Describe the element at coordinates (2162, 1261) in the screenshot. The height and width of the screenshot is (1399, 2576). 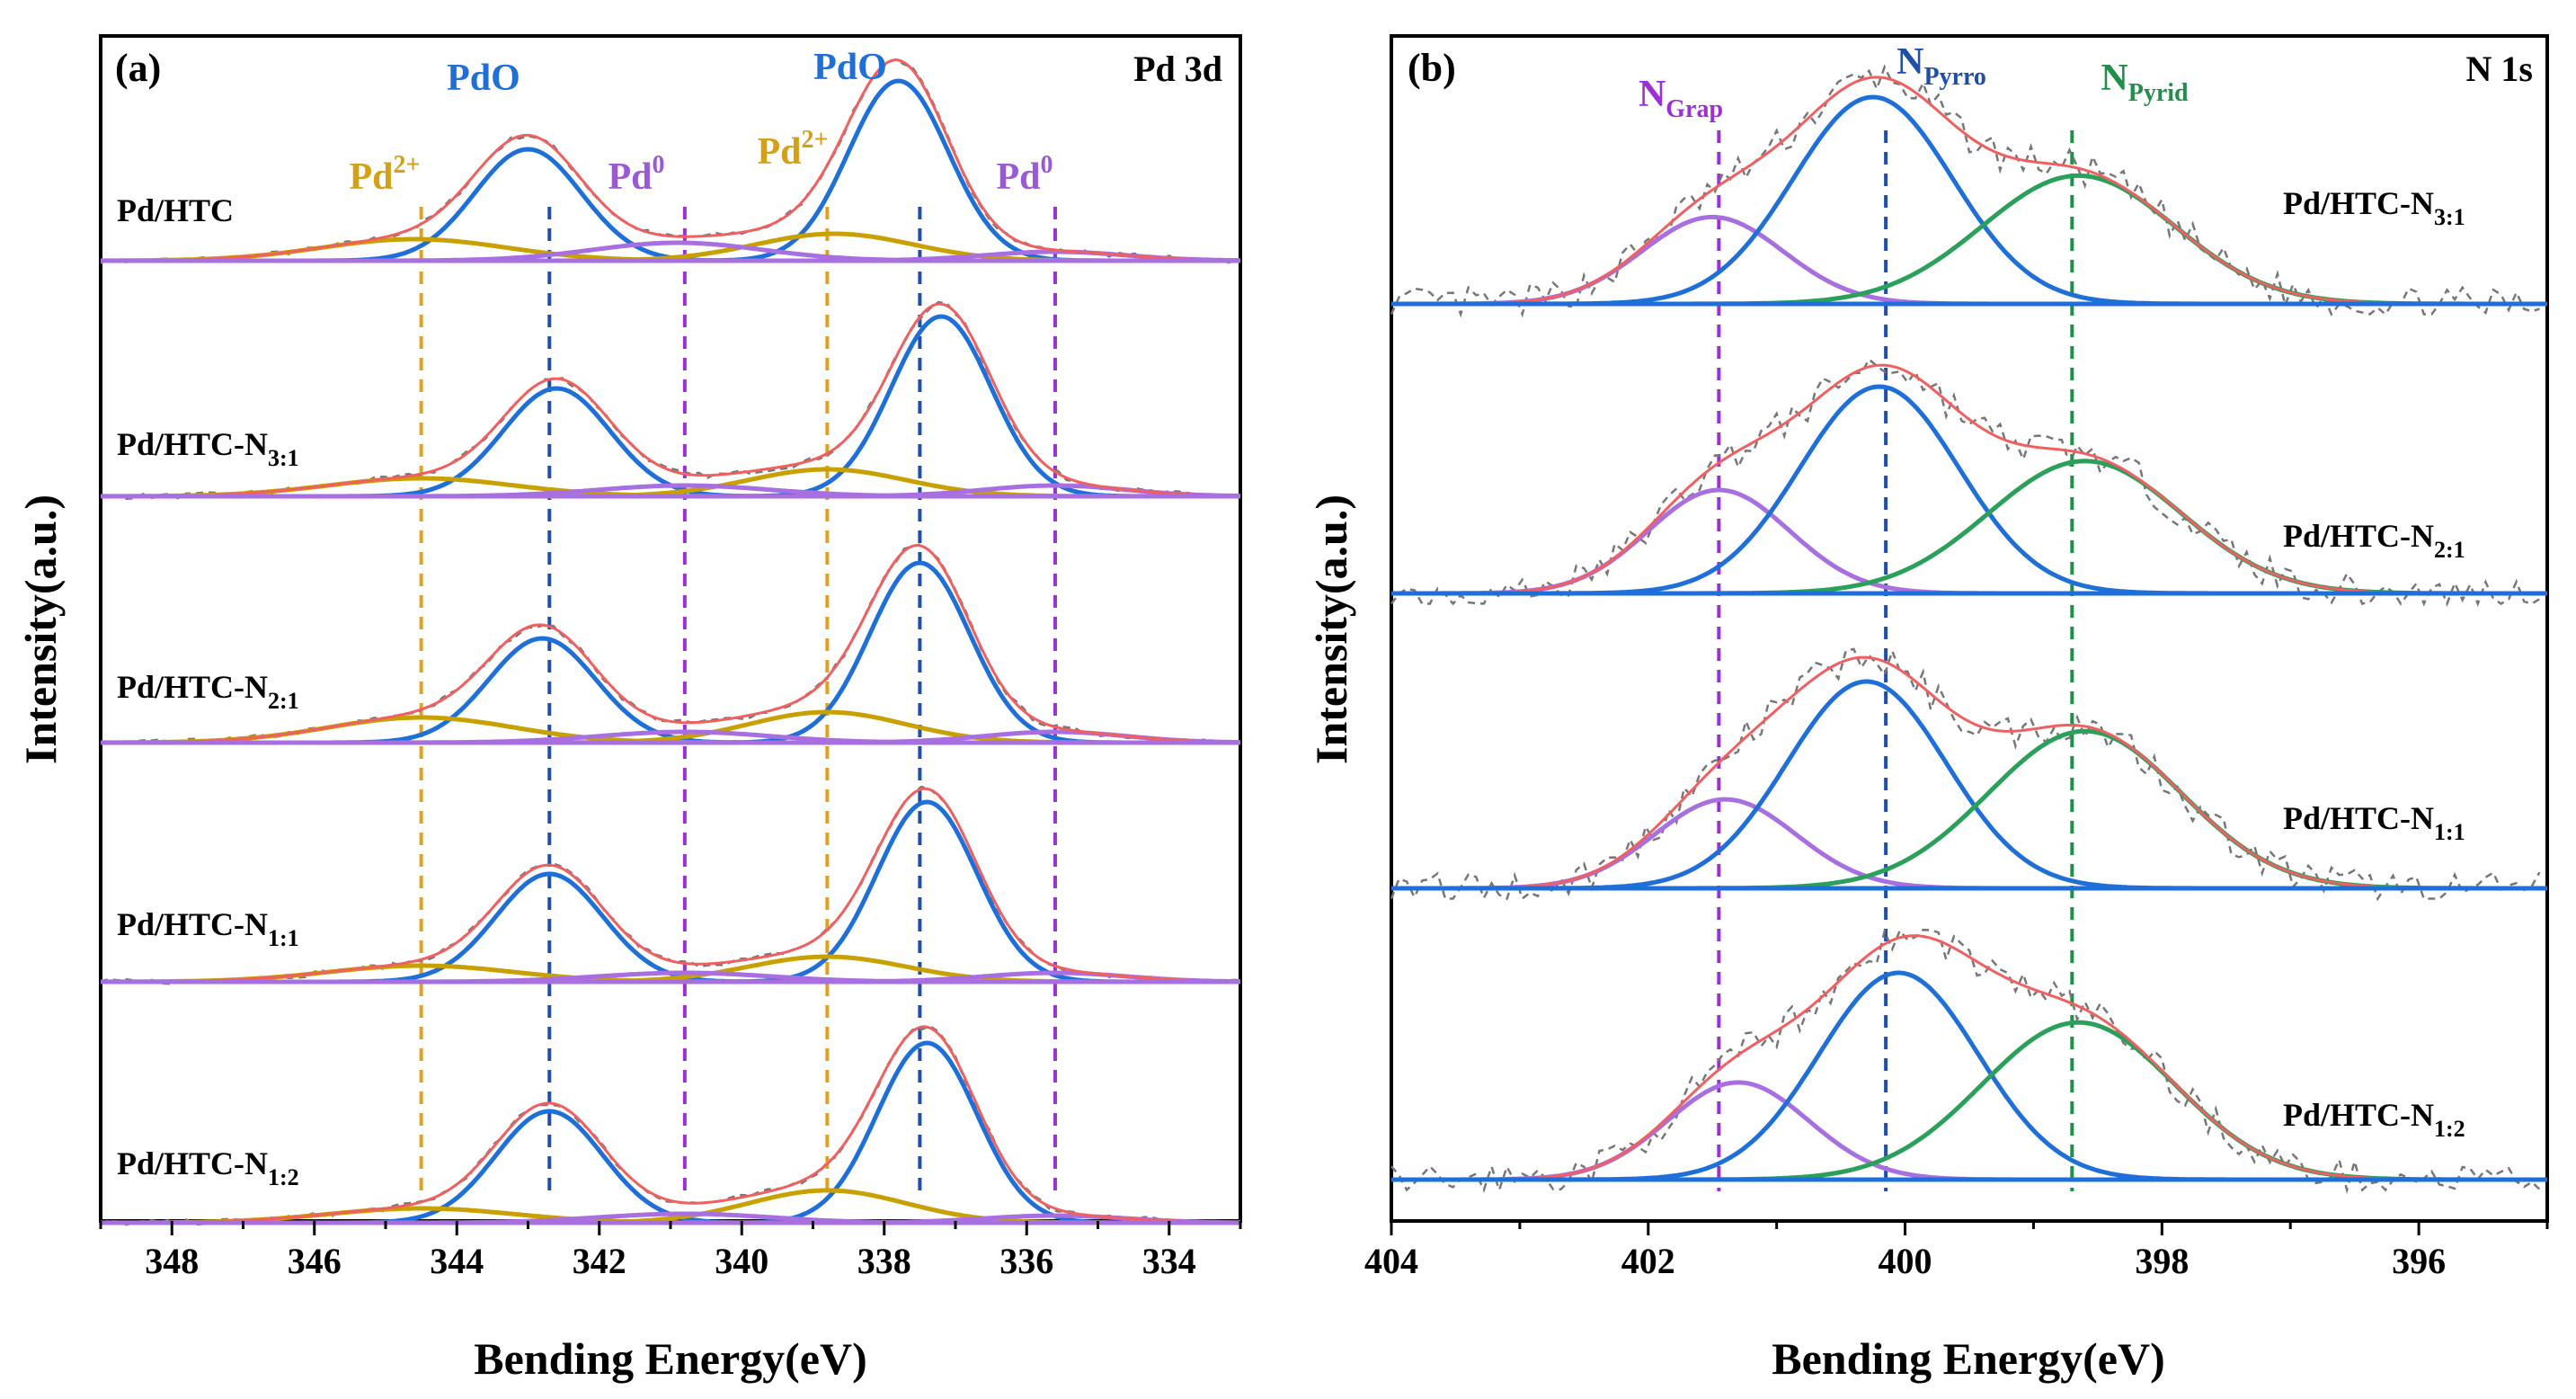
I see `x-tick-label: 398` at that location.